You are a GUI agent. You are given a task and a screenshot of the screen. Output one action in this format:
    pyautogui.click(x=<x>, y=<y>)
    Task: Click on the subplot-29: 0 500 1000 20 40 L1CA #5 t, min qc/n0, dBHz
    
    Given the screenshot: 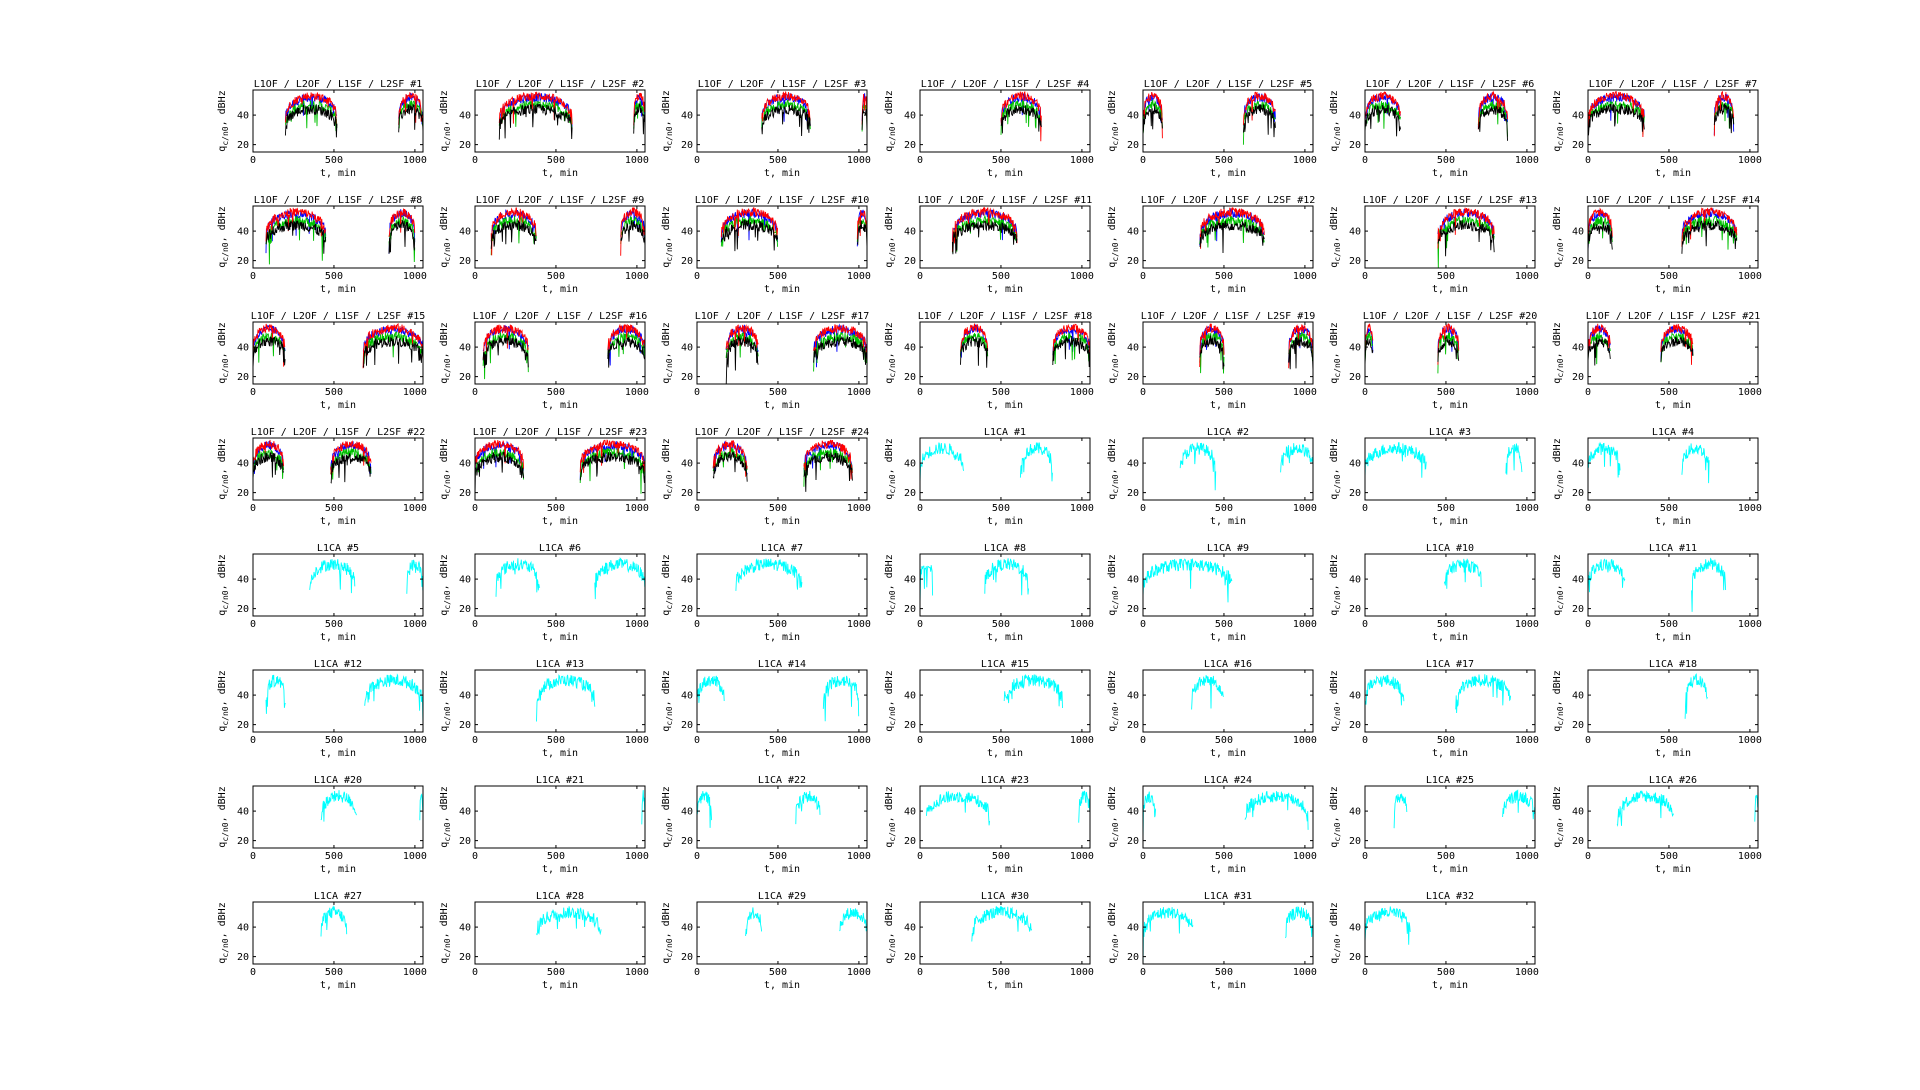 What is the action you would take?
    pyautogui.click(x=322, y=593)
    